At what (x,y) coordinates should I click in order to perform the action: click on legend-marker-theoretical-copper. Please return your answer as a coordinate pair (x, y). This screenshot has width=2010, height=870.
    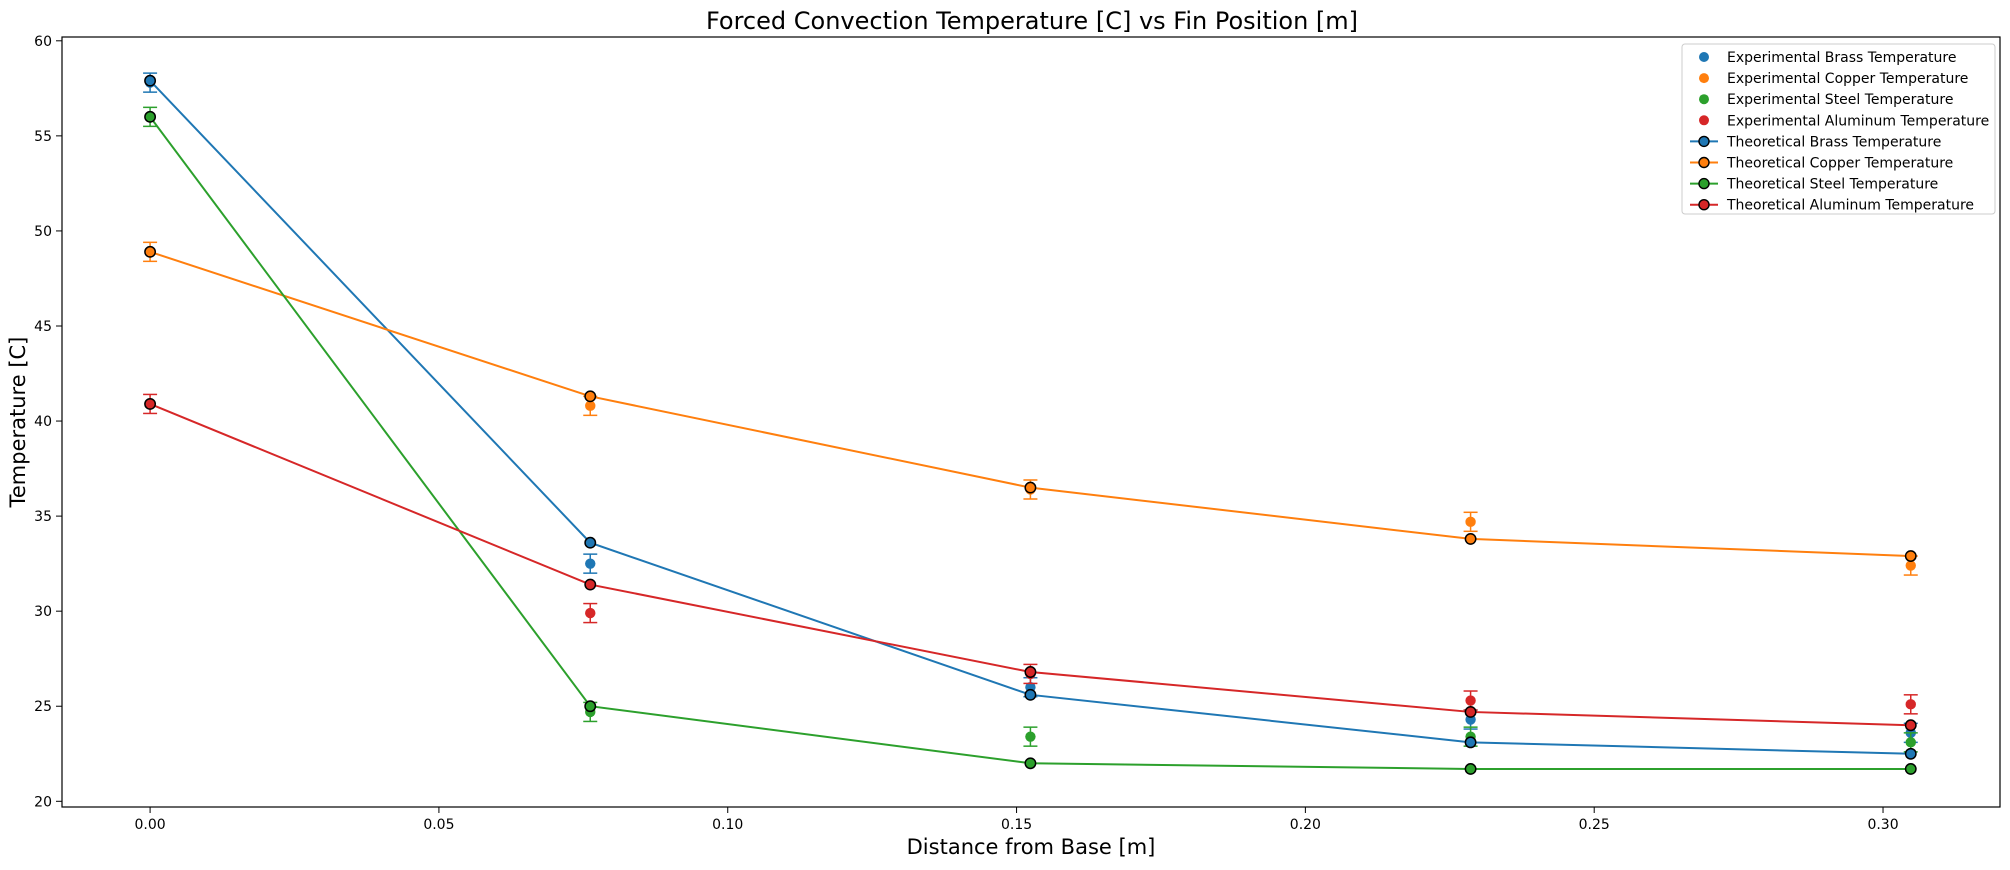
    Looking at the image, I should click on (1704, 162).